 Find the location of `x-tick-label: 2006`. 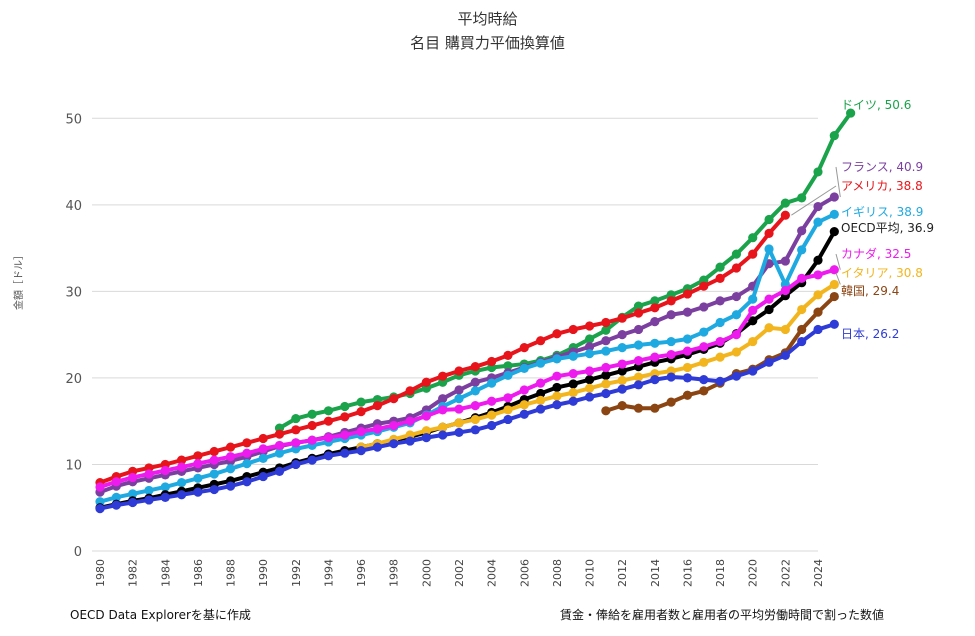

x-tick-label: 2006 is located at coordinates (524, 573).